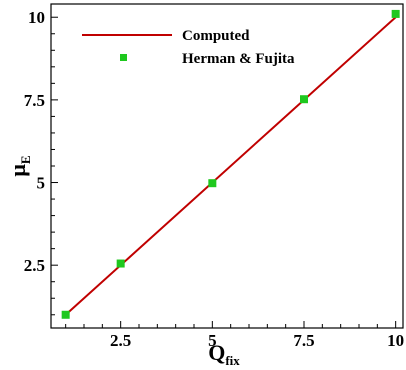 This screenshot has height=370, width=406. Describe the element at coordinates (232, 360) in the screenshot. I see `x-axis-title-sub: fix` at that location.